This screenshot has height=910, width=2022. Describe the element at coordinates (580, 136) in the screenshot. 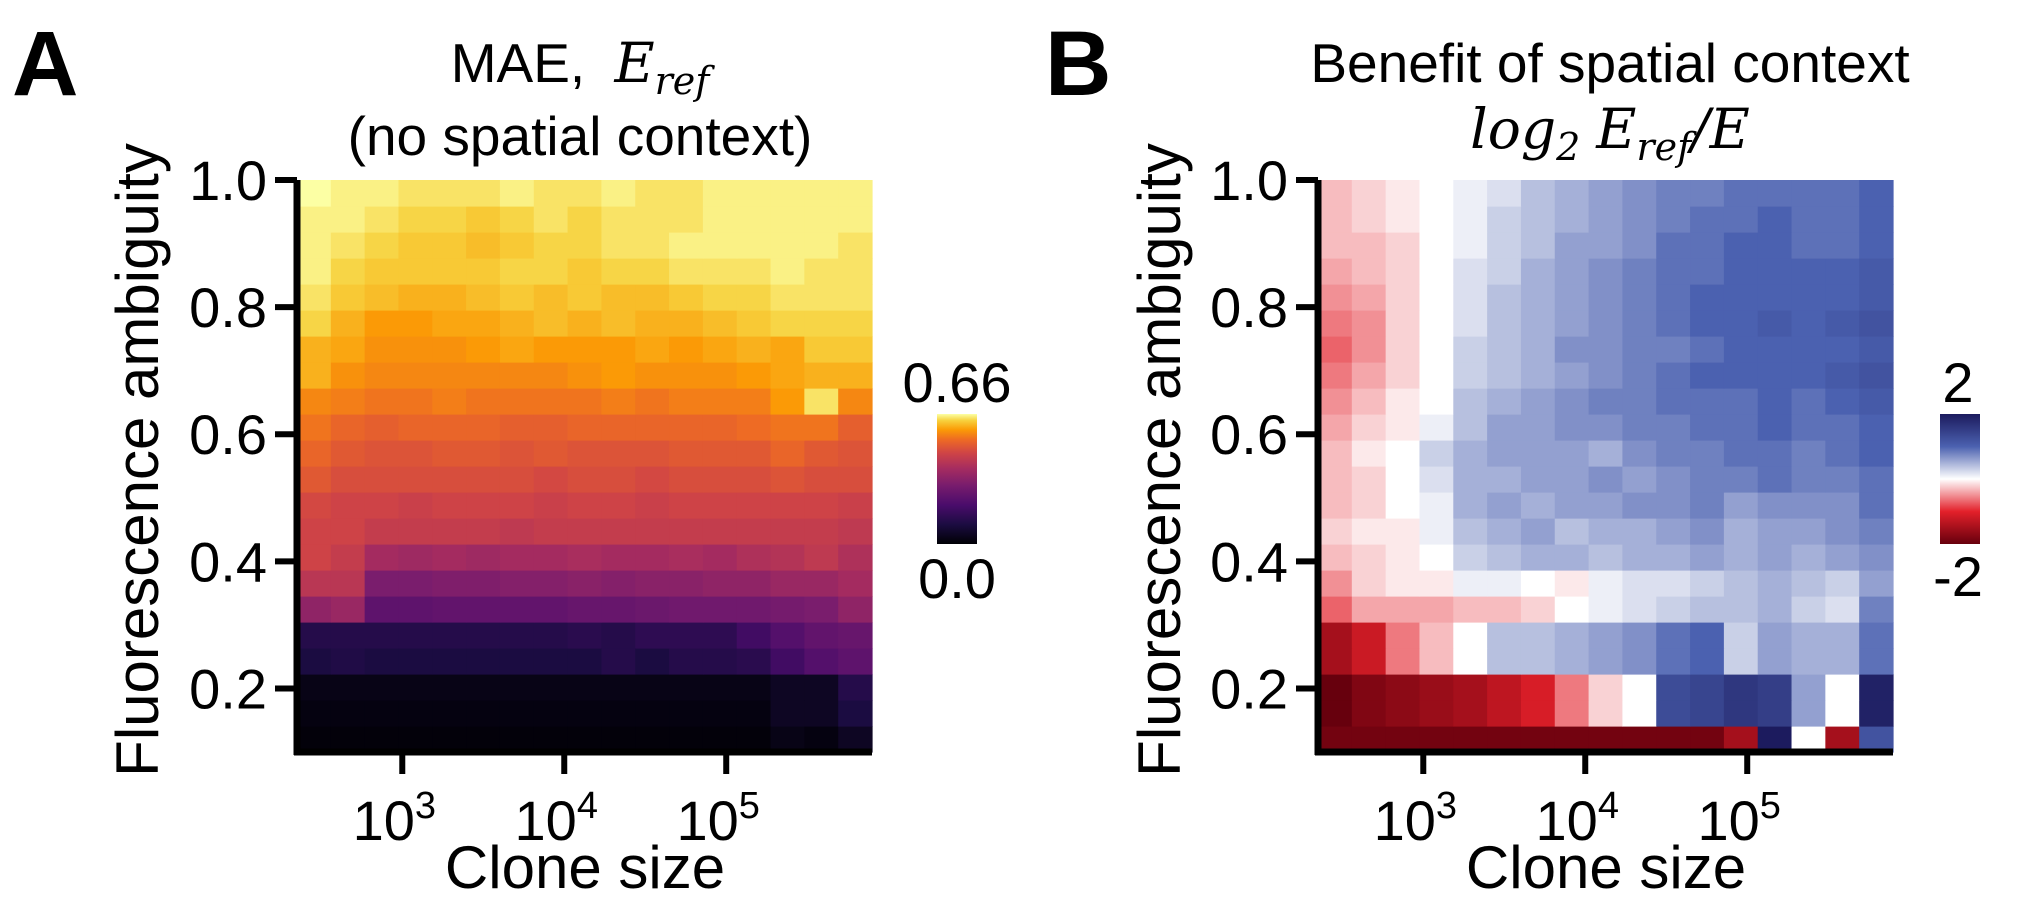

I see `title-a-line2: (no spatial context)` at that location.